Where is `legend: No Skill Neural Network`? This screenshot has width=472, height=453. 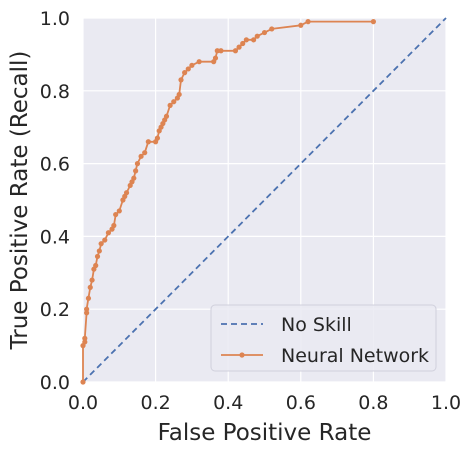
legend: No Skill Neural Network is located at coordinates (323, 338).